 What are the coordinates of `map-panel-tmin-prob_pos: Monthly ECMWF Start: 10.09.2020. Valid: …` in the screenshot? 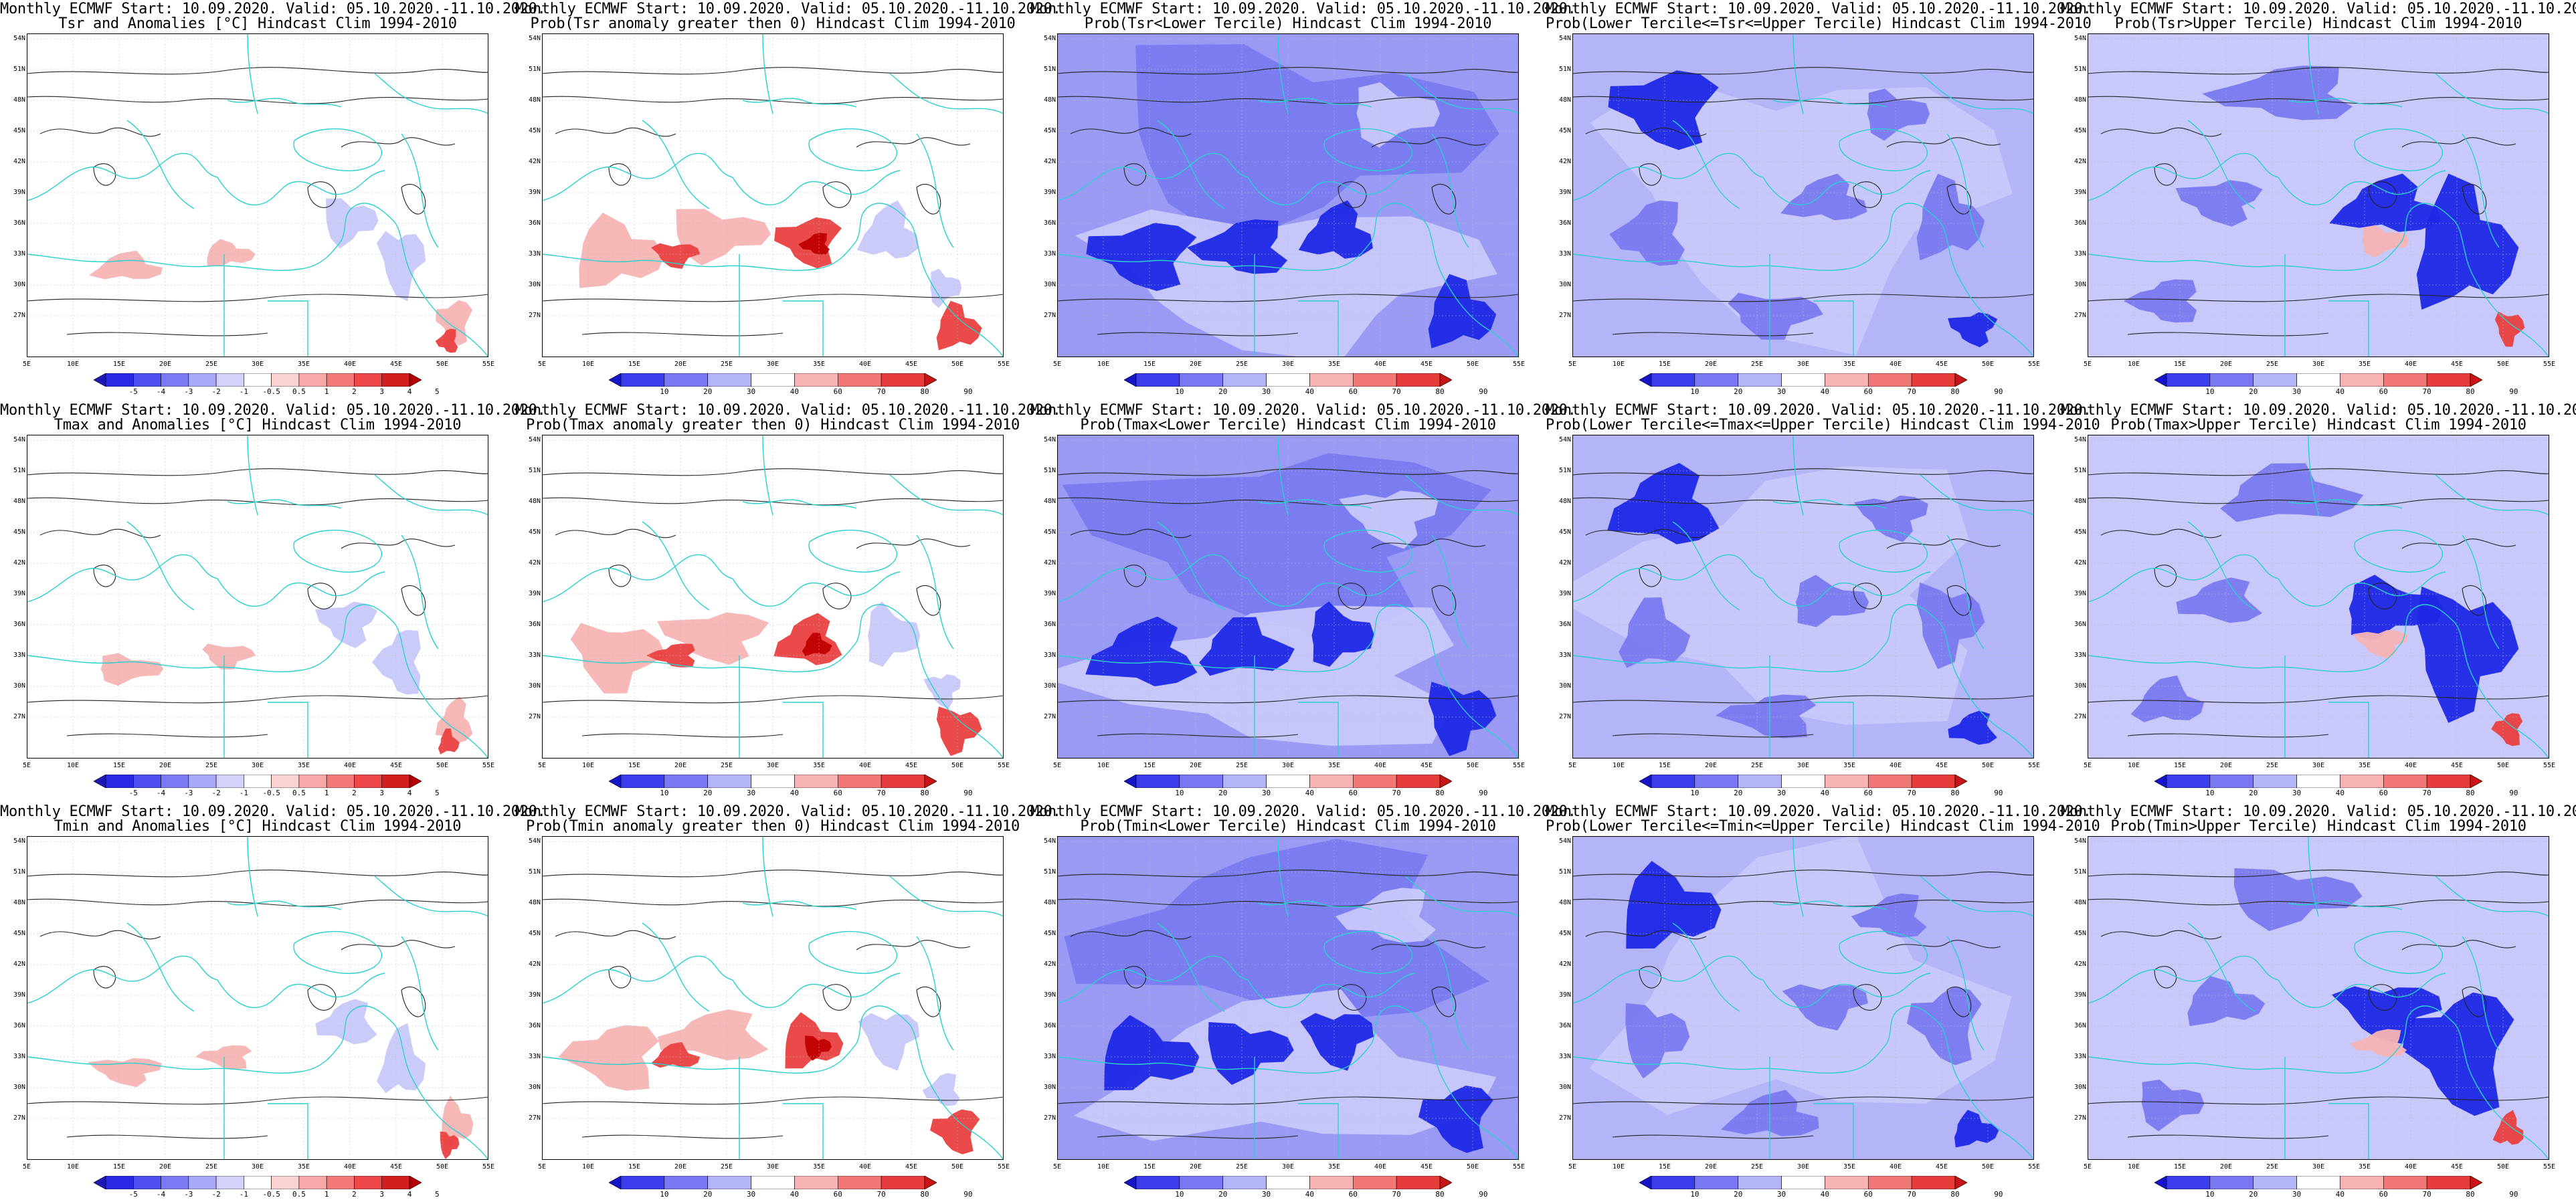 It's located at (788, 1003).